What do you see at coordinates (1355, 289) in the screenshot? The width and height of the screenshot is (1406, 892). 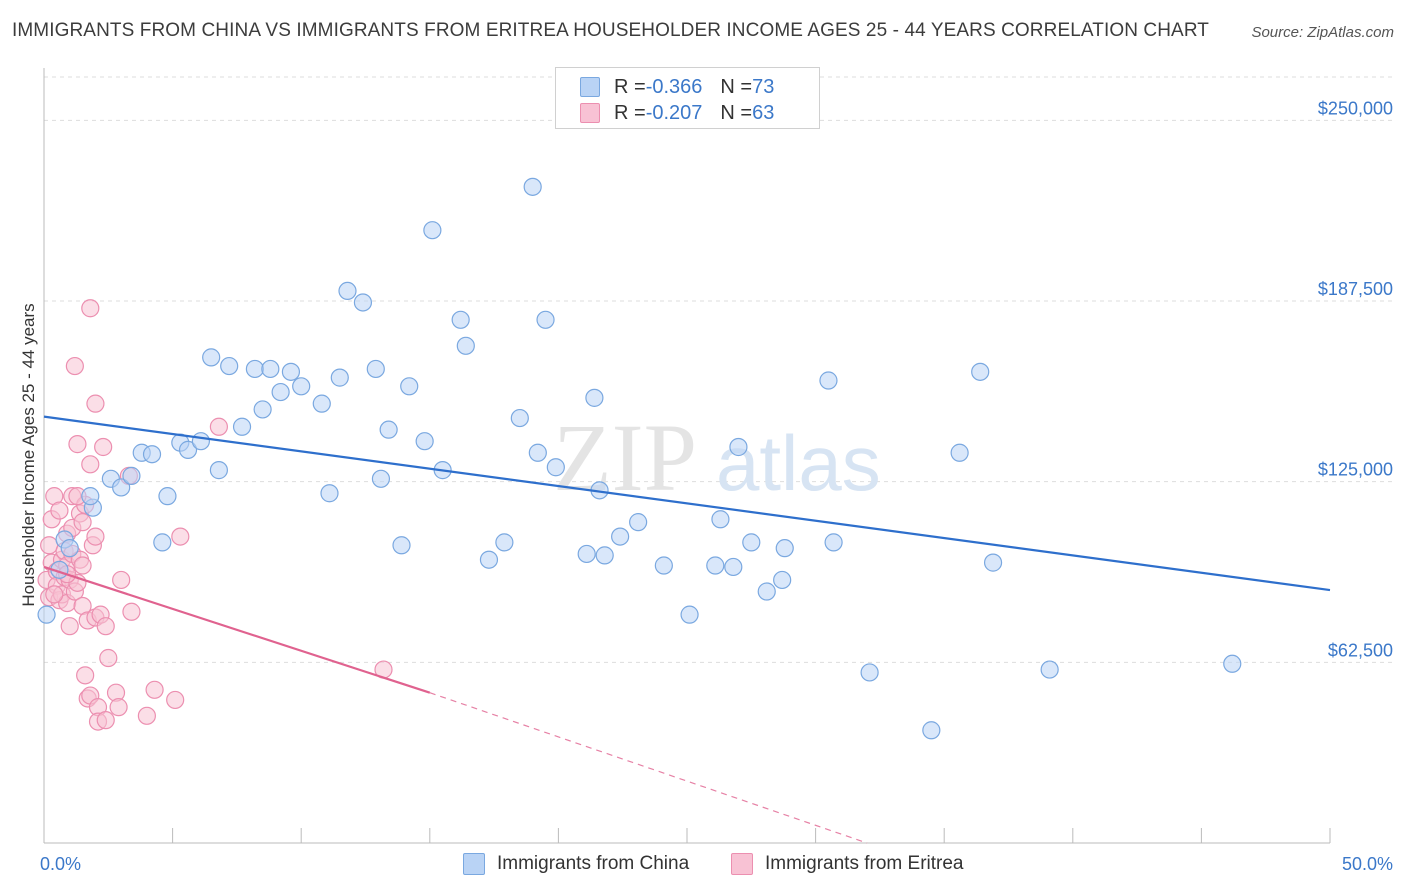 I see `y-tick-label: $187,500` at bounding box center [1355, 289].